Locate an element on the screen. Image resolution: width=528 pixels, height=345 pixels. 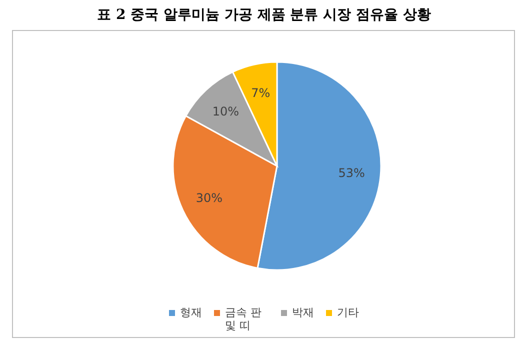
data-label: 10% is located at coordinates (226, 111).